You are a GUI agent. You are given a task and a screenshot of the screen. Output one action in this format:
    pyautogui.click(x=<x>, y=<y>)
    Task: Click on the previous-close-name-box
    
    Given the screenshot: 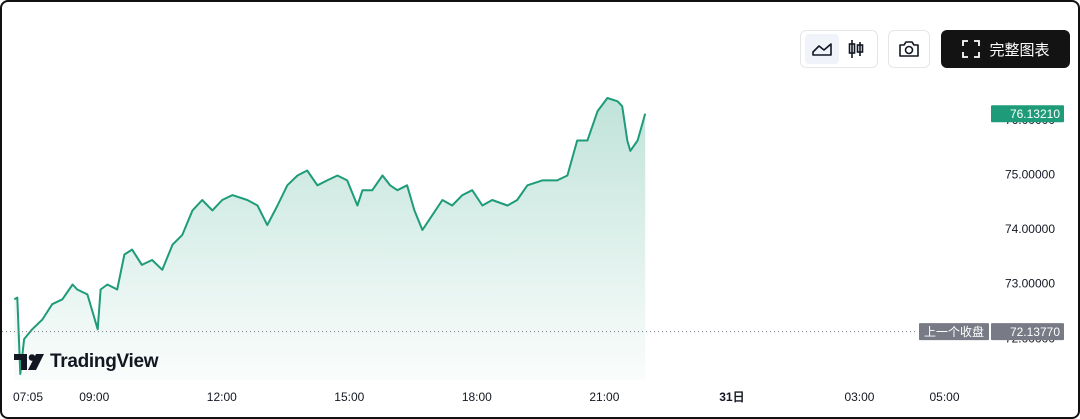 What is the action you would take?
    pyautogui.click(x=954, y=332)
    